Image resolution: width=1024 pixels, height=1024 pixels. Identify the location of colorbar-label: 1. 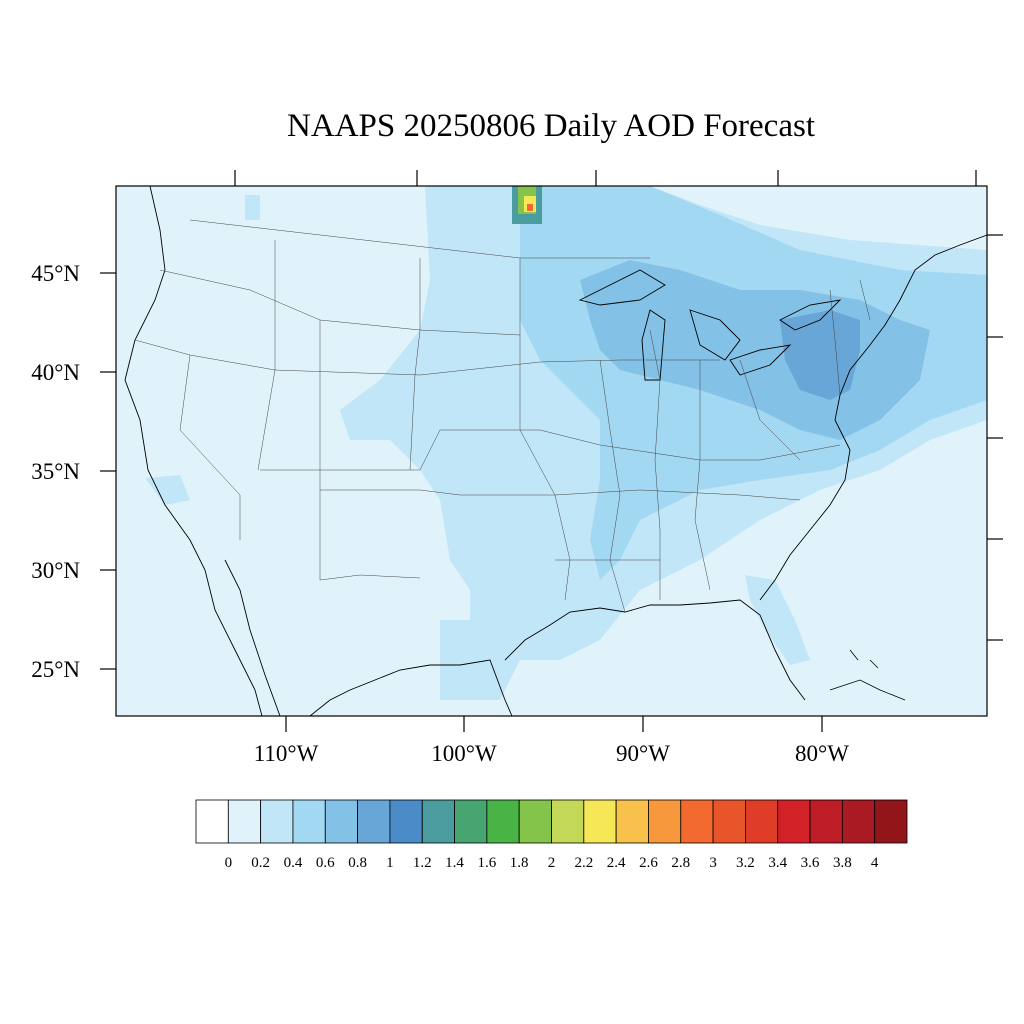
(390, 863).